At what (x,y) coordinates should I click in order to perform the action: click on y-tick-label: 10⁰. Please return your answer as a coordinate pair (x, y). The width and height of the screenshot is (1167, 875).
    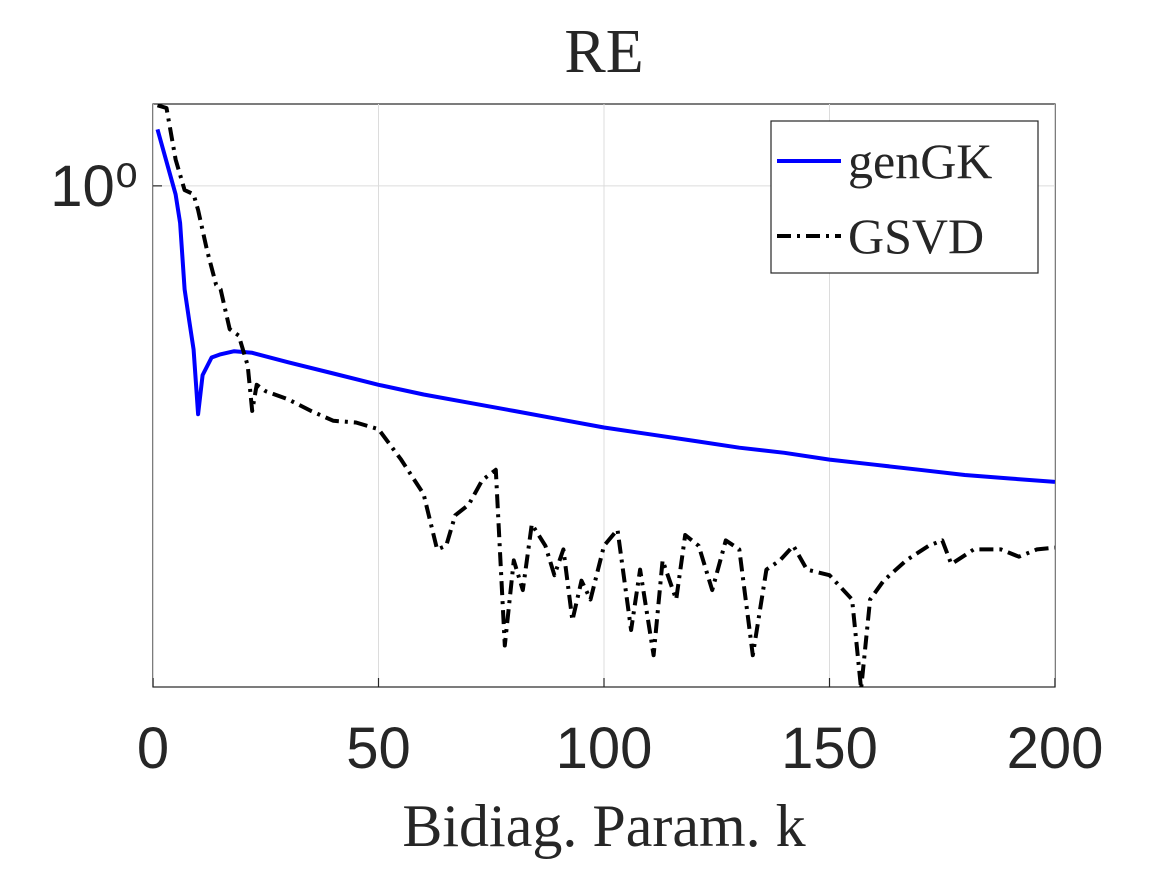
    Looking at the image, I should click on (94, 186).